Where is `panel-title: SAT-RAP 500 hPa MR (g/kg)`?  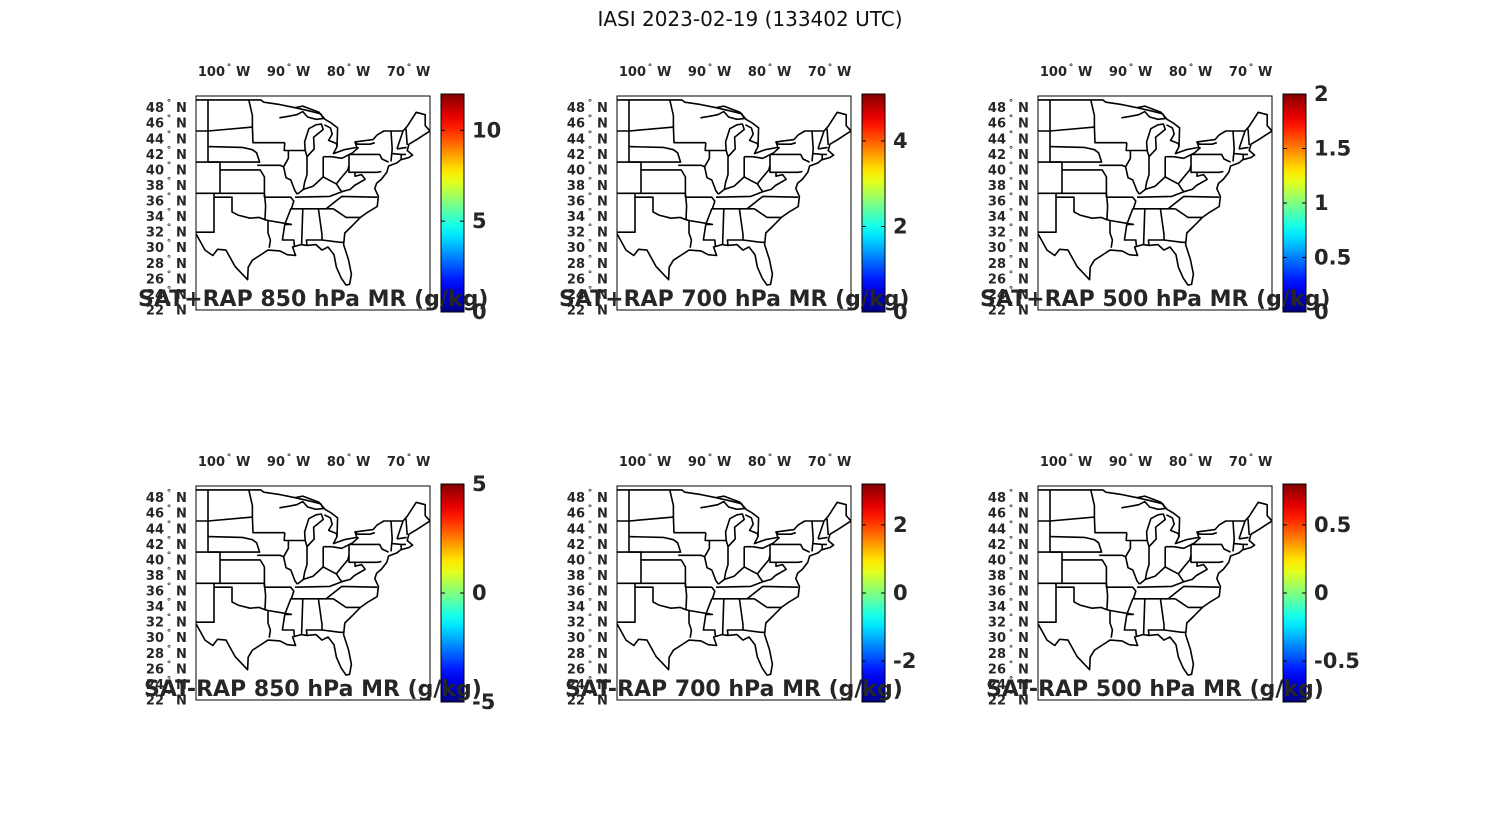 panel-title: SAT-RAP 500 hPa MR (g/kg) is located at coordinates (1155, 689).